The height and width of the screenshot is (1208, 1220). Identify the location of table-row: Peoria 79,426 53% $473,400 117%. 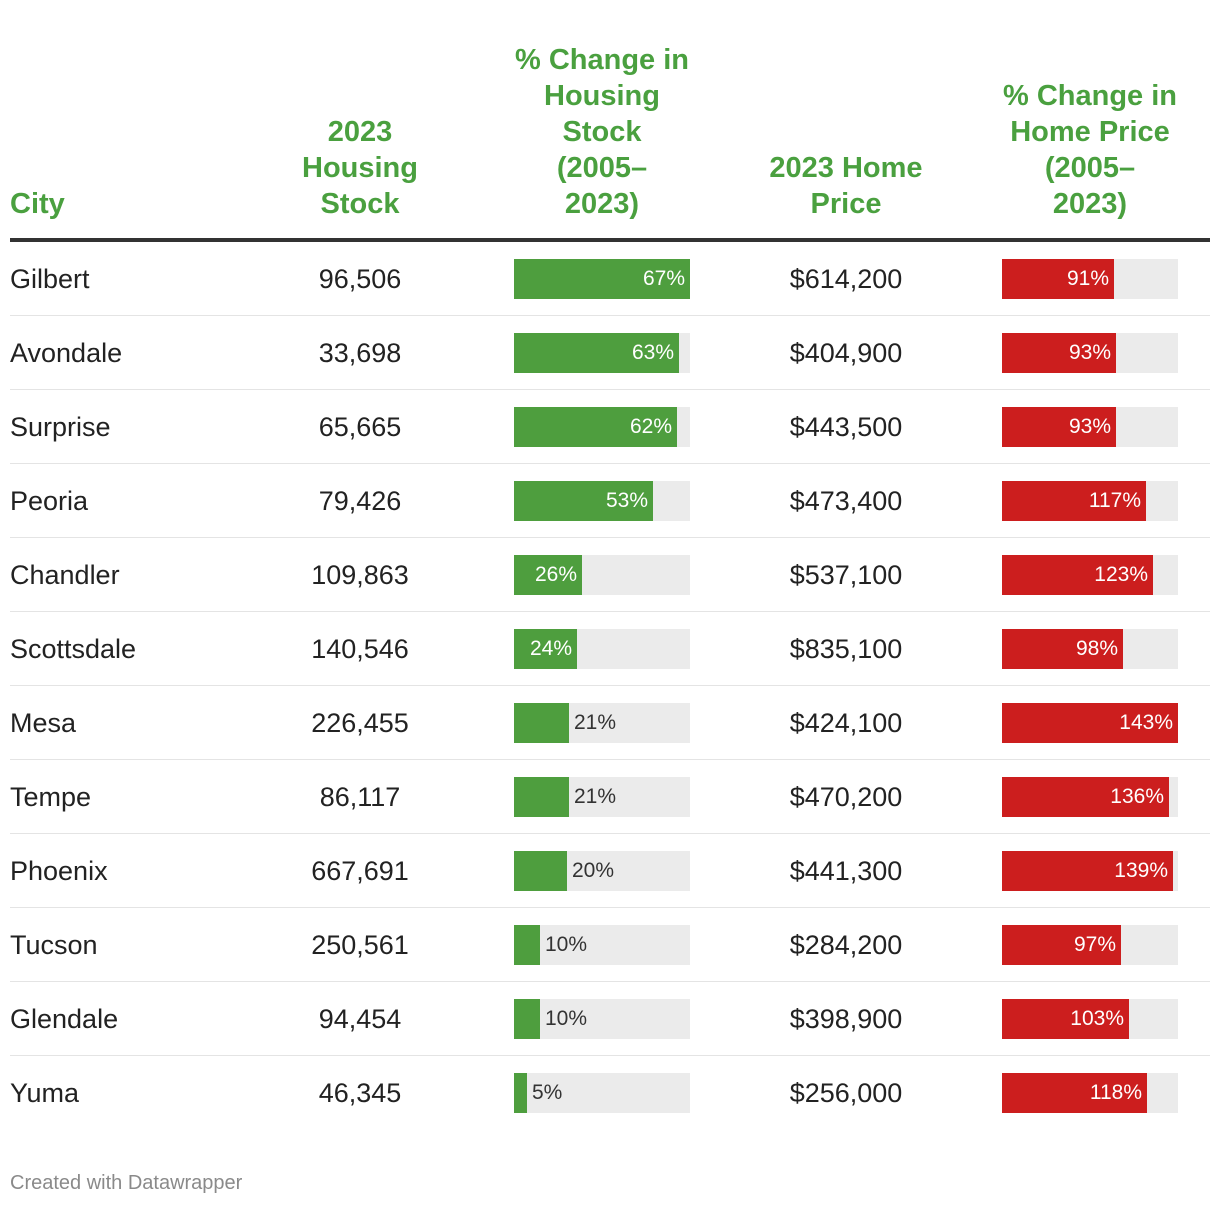
(610, 501).